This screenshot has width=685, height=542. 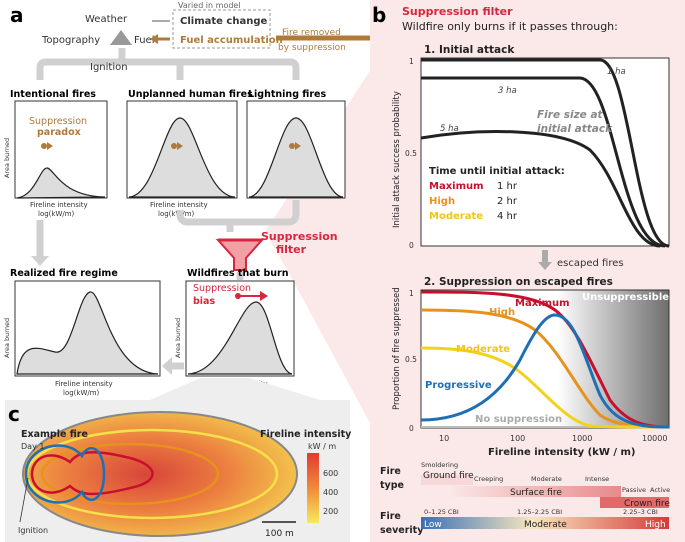 I want to click on size-1ha: 1 ha, so click(x=616, y=72).